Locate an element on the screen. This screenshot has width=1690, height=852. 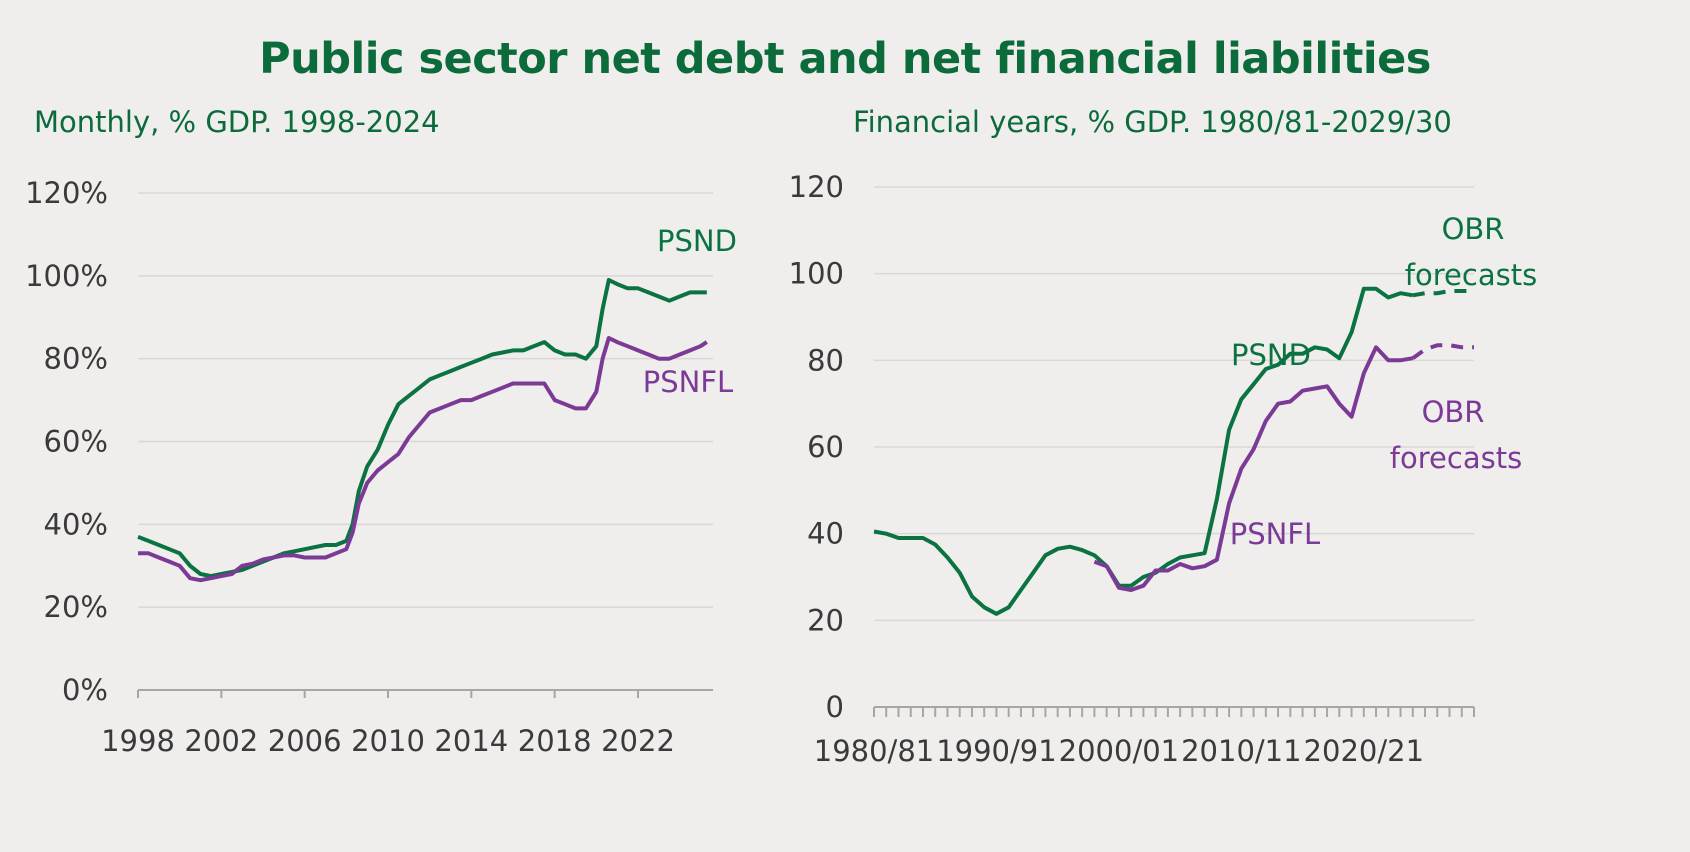
left-x-tick-label: 2010 is located at coordinates (388, 741).